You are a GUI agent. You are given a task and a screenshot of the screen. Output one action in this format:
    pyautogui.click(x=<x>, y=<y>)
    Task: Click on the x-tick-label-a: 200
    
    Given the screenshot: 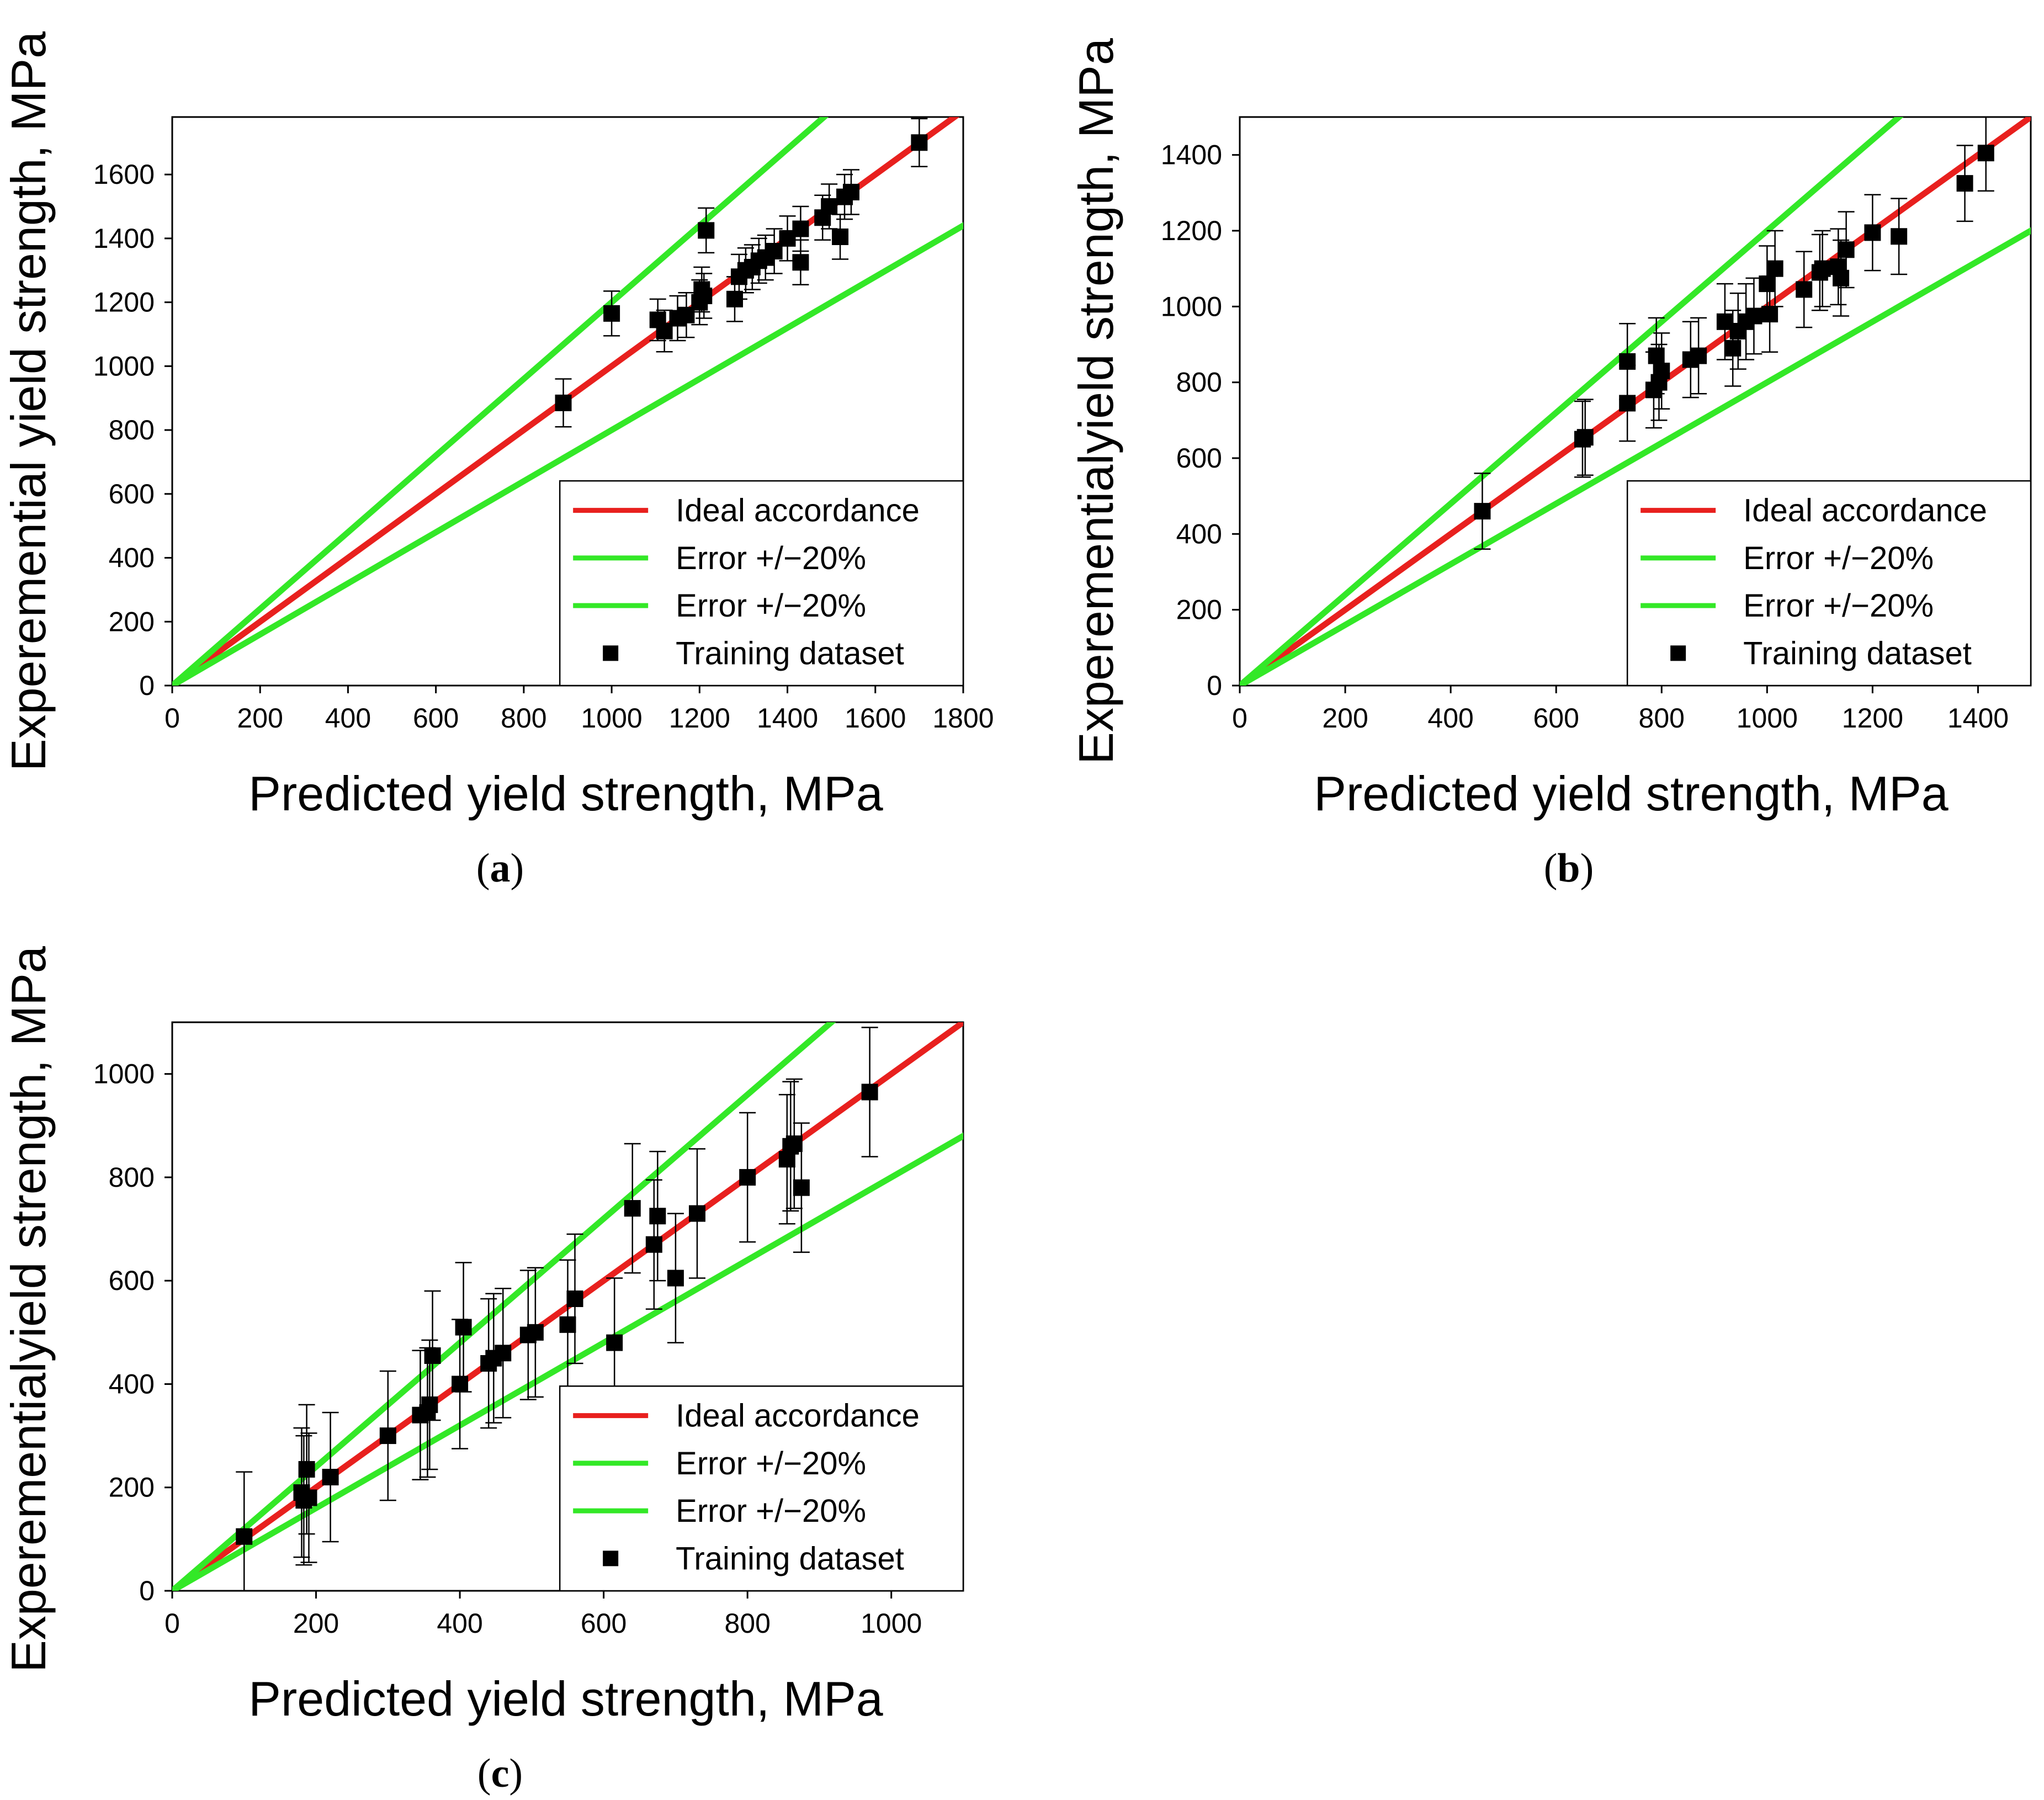 What is the action you would take?
    pyautogui.click(x=260, y=718)
    